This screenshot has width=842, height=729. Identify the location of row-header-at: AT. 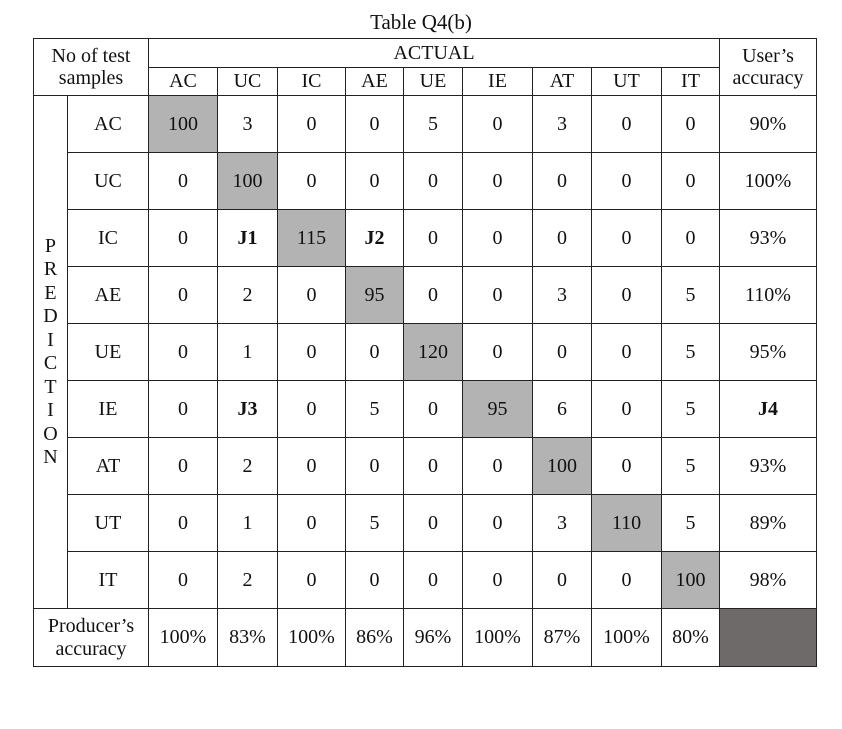
(108, 466).